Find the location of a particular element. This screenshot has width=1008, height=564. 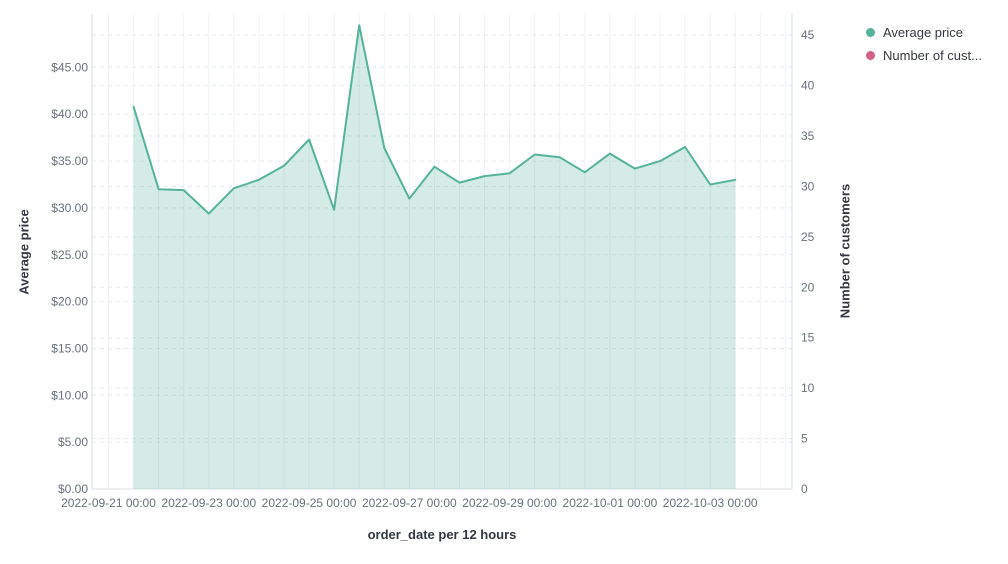

x-tick-label: 2022-09-21 00:00 is located at coordinates (108, 503).